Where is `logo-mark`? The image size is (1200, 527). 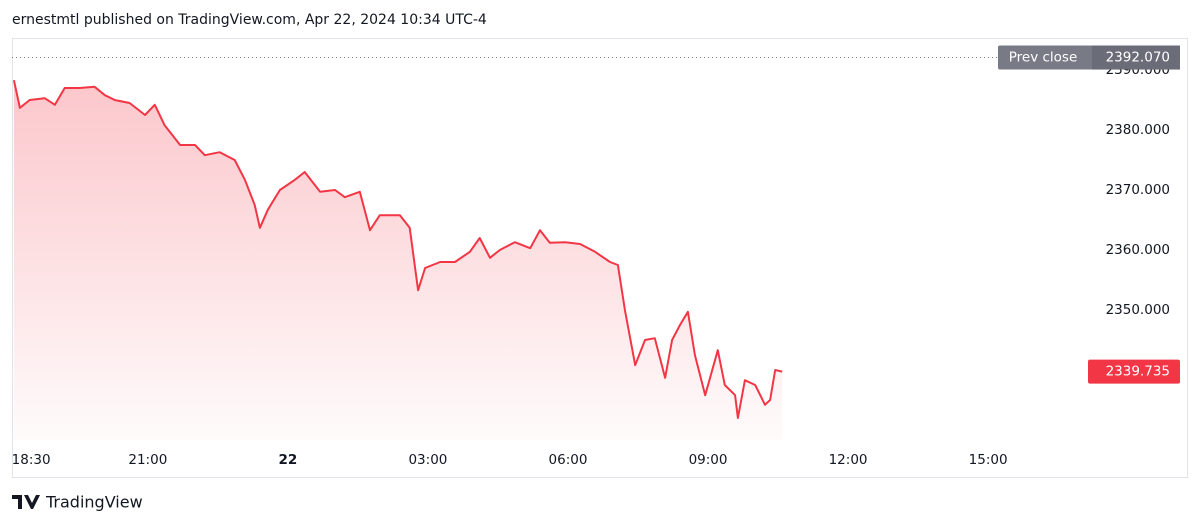 logo-mark is located at coordinates (26, 502).